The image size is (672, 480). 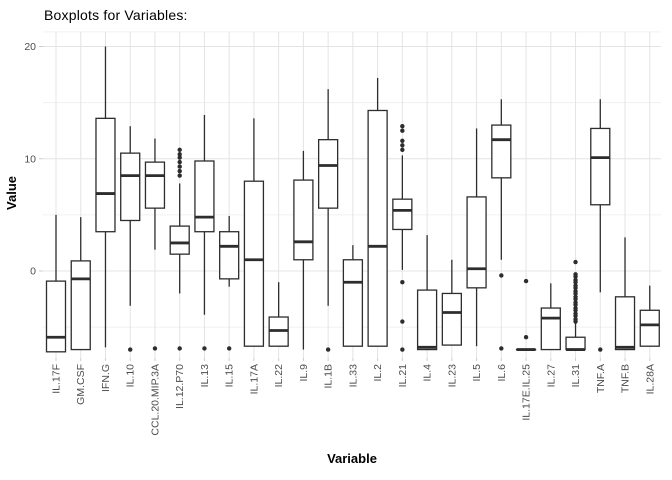 I want to click on svg-text: IL.28A, so click(x=650, y=379).